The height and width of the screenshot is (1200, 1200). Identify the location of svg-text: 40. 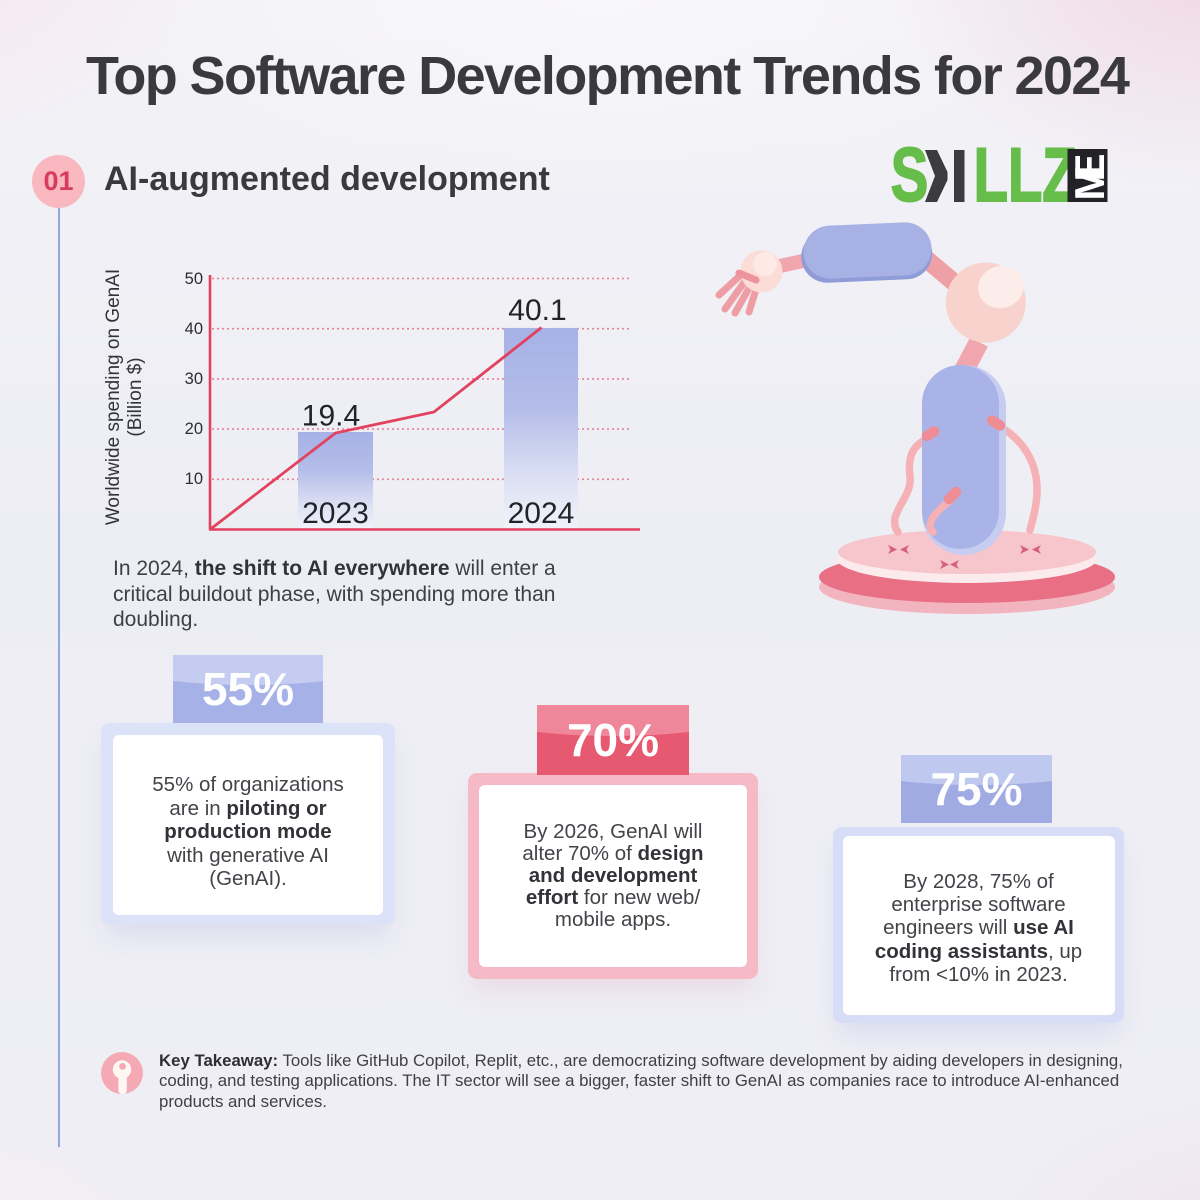
(194, 329).